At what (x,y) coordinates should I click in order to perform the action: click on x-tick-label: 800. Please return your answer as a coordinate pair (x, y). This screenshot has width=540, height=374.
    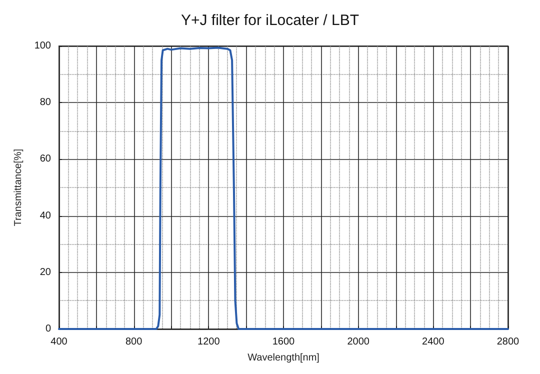
    Looking at the image, I should click on (134, 342).